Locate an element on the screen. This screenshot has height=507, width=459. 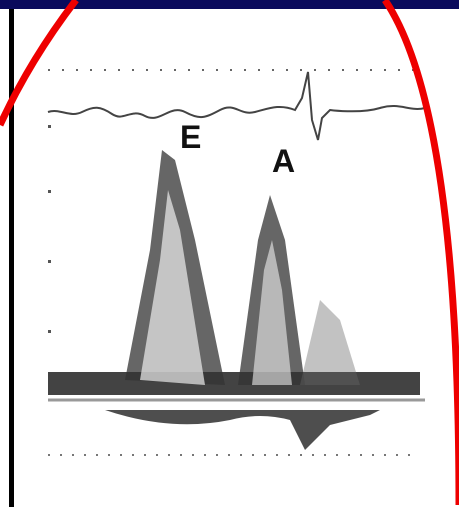
ecg-trace is located at coordinates (236, 106).